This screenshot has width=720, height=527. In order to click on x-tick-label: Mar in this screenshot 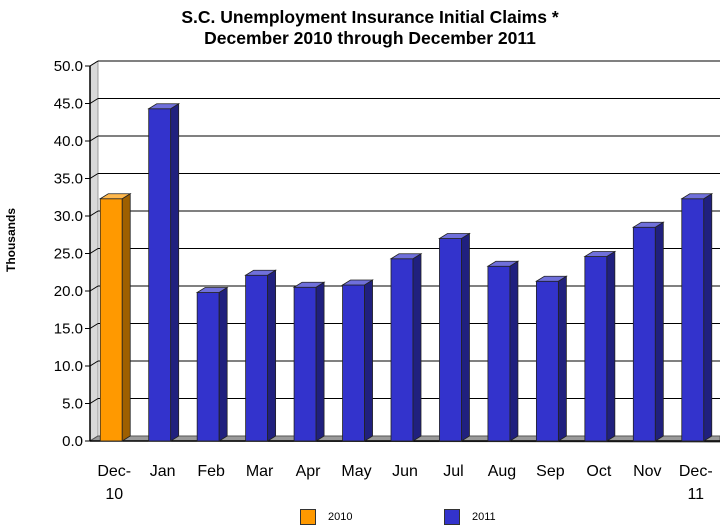, I will do `click(260, 471)`.